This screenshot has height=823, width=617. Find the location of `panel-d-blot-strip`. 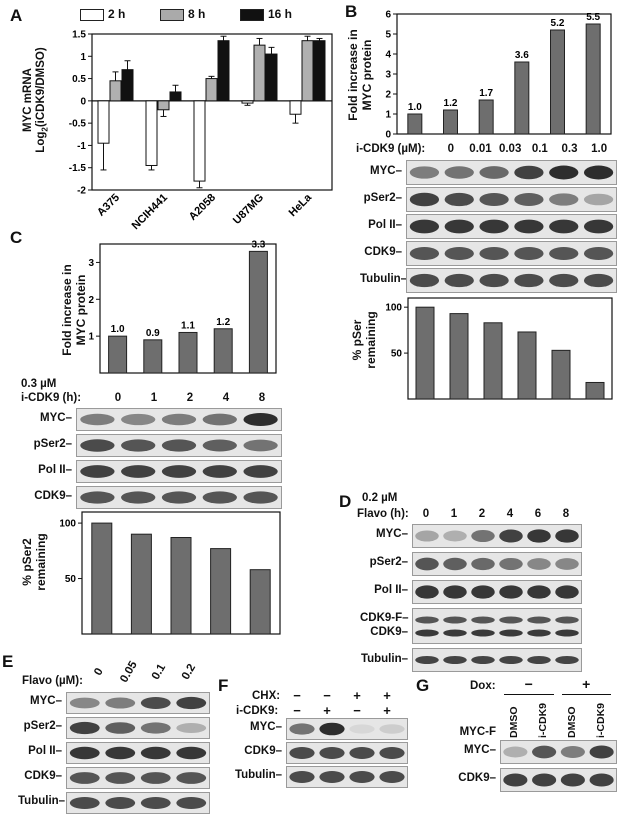

panel-d-blot-strip is located at coordinates (497, 564).